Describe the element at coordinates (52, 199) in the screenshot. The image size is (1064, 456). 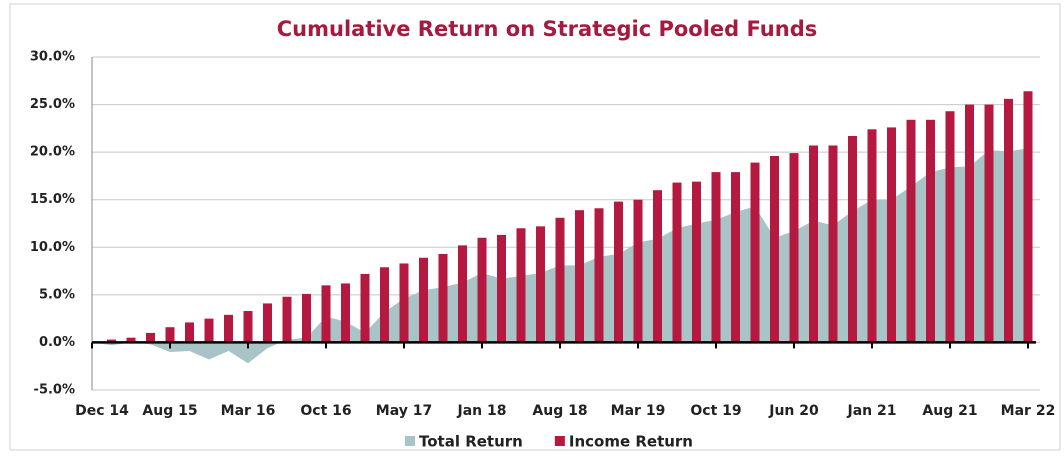
I see `y-tick-label: 15.0%` at that location.